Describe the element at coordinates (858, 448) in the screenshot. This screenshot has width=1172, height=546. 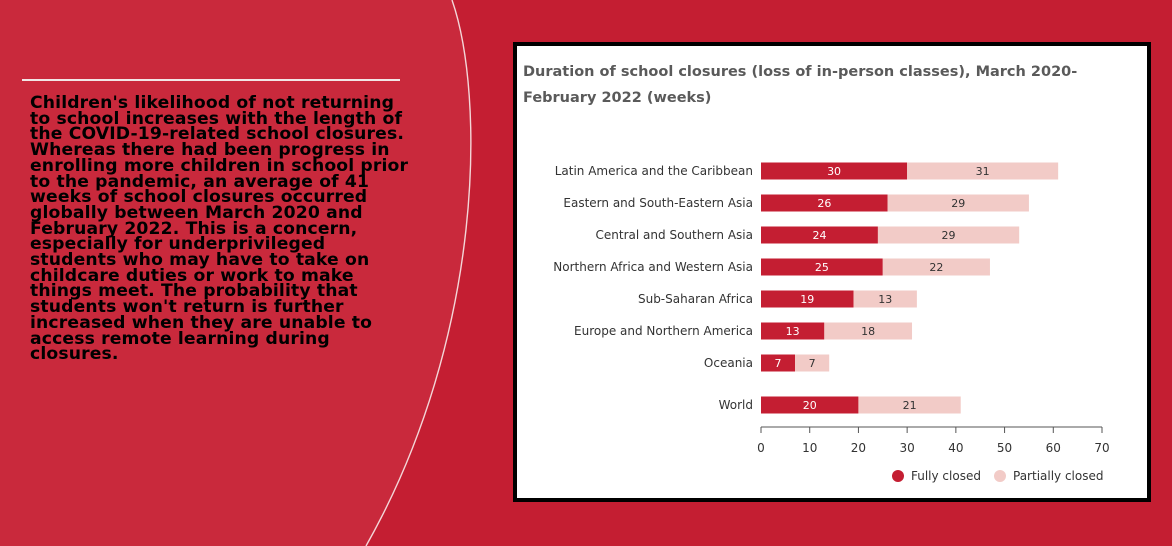
I see `x-tick-label: 20` at that location.